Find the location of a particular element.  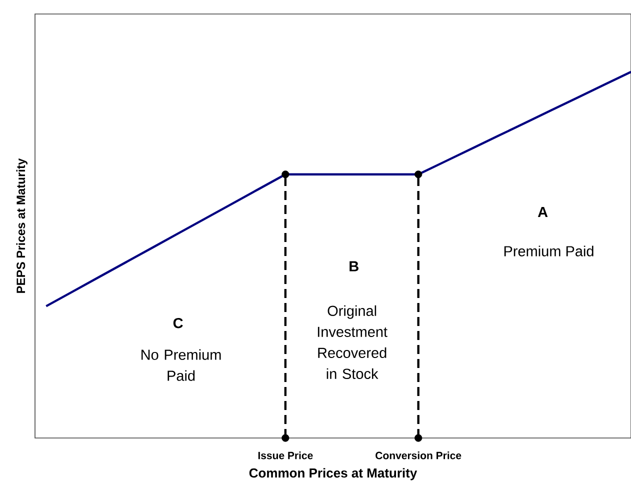

annotation: A is located at coordinates (543, 212).